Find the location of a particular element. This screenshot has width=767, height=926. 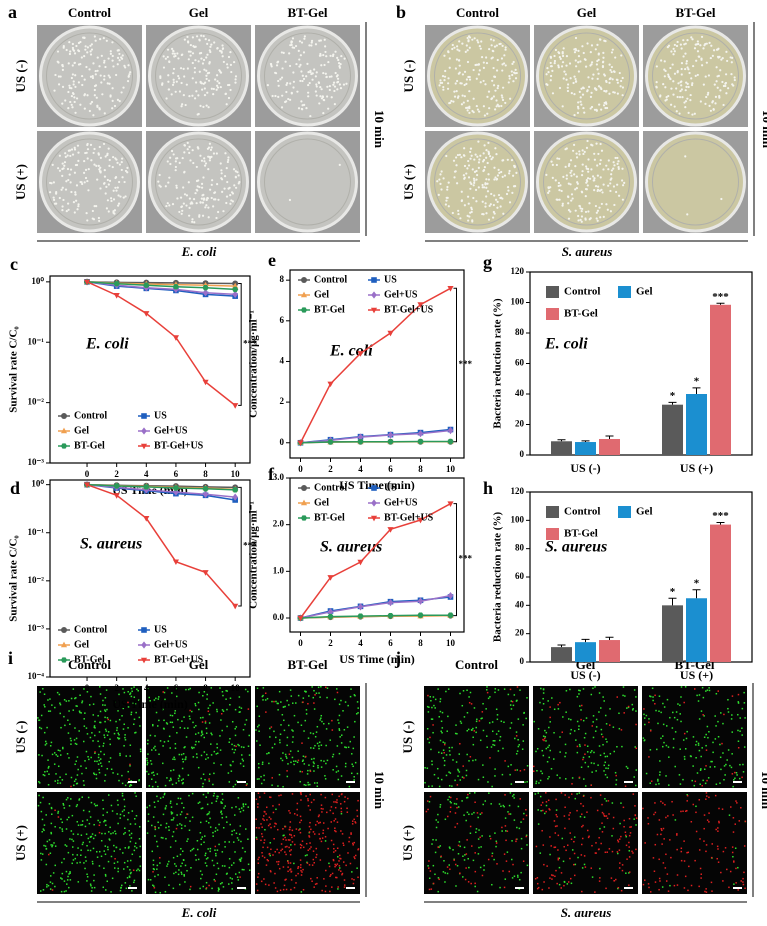

legend-label: BT-Gel+US is located at coordinates (179, 445).